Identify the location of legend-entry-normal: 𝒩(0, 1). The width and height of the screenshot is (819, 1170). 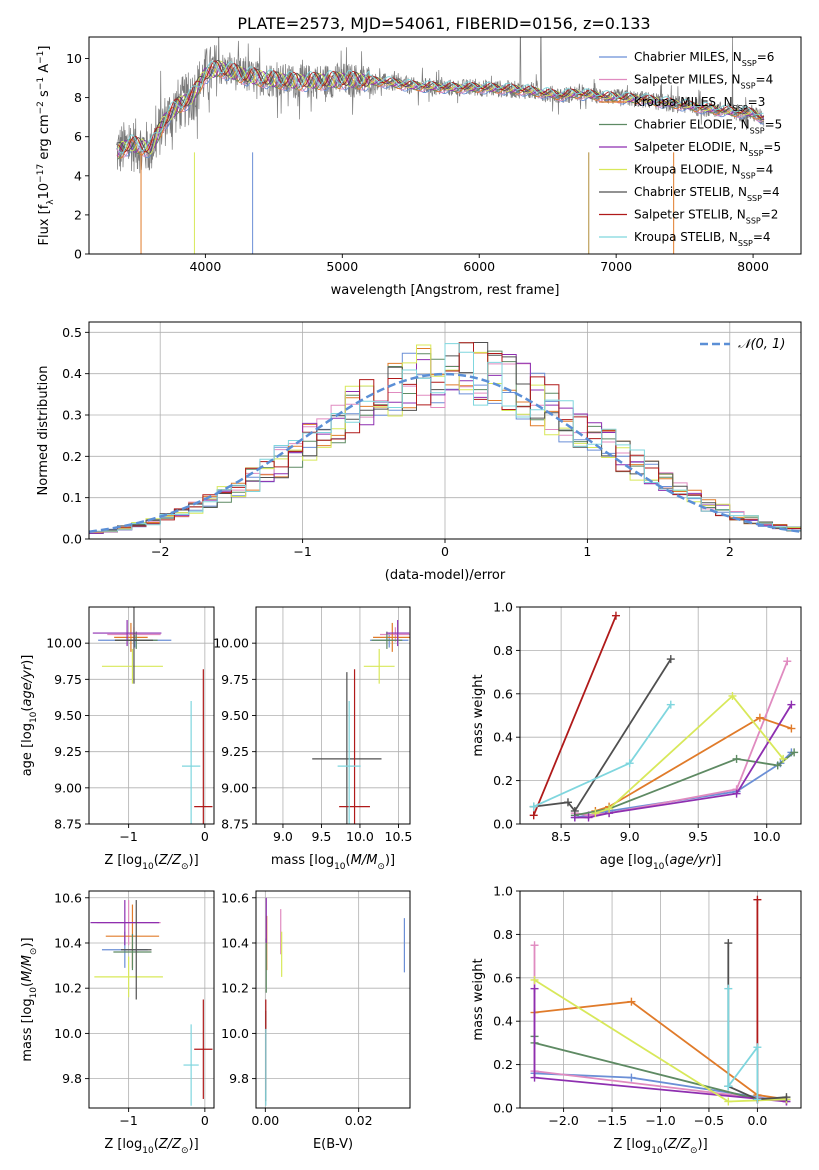
(761, 344).